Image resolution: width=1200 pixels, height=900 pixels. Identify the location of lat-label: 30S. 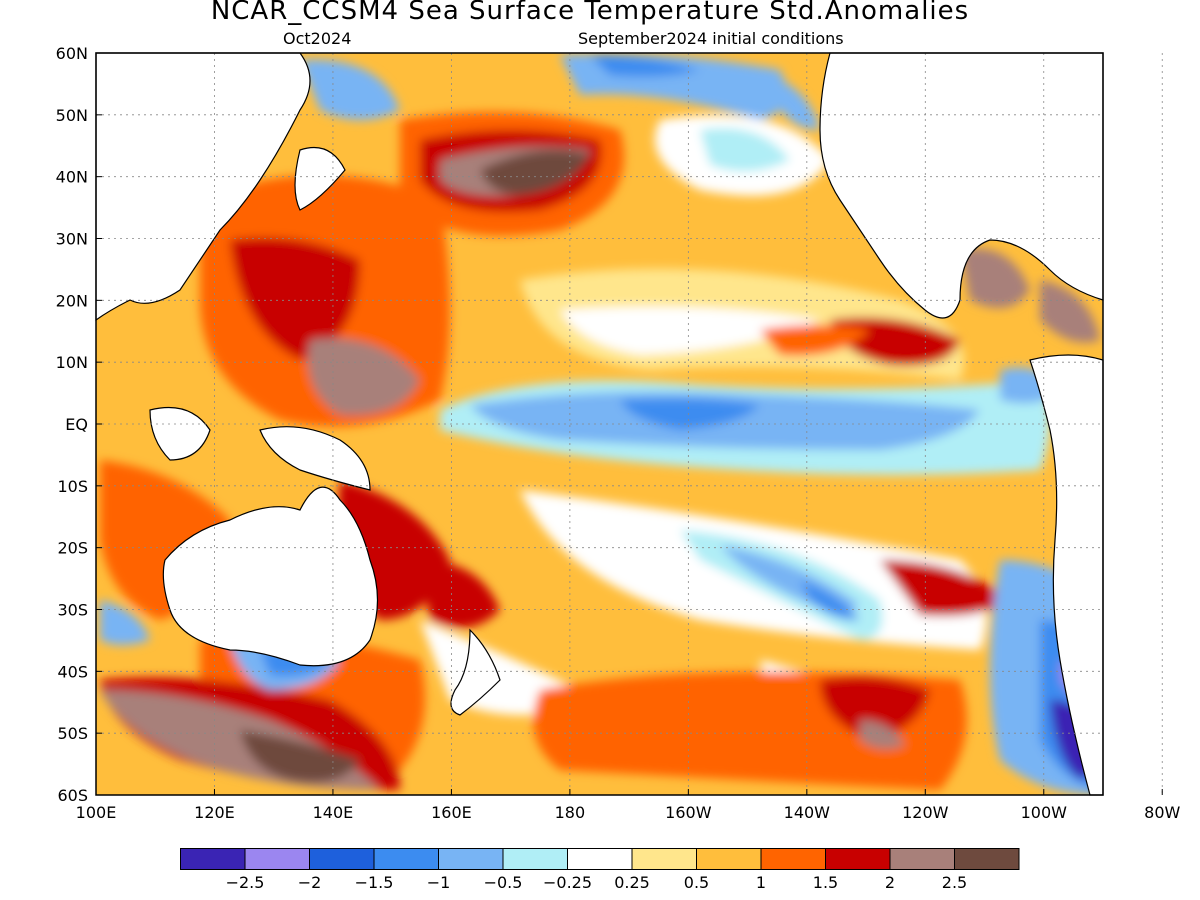
(72, 610).